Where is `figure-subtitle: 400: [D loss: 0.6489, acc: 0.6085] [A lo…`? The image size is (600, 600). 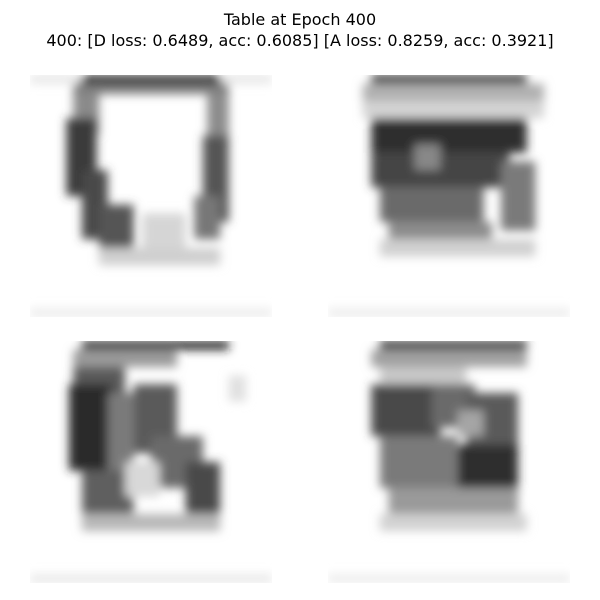 figure-subtitle: 400: [D loss: 0.6489, acc: 0.6085] [A lo… is located at coordinates (300, 40).